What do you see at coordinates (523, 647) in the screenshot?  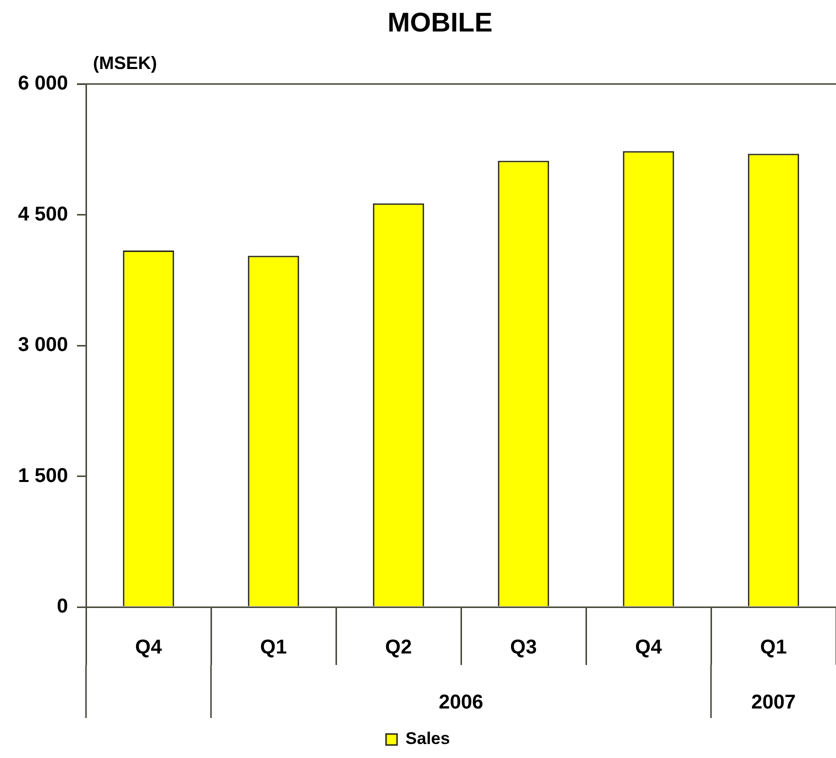 I see `x-tick-label: Q3` at bounding box center [523, 647].